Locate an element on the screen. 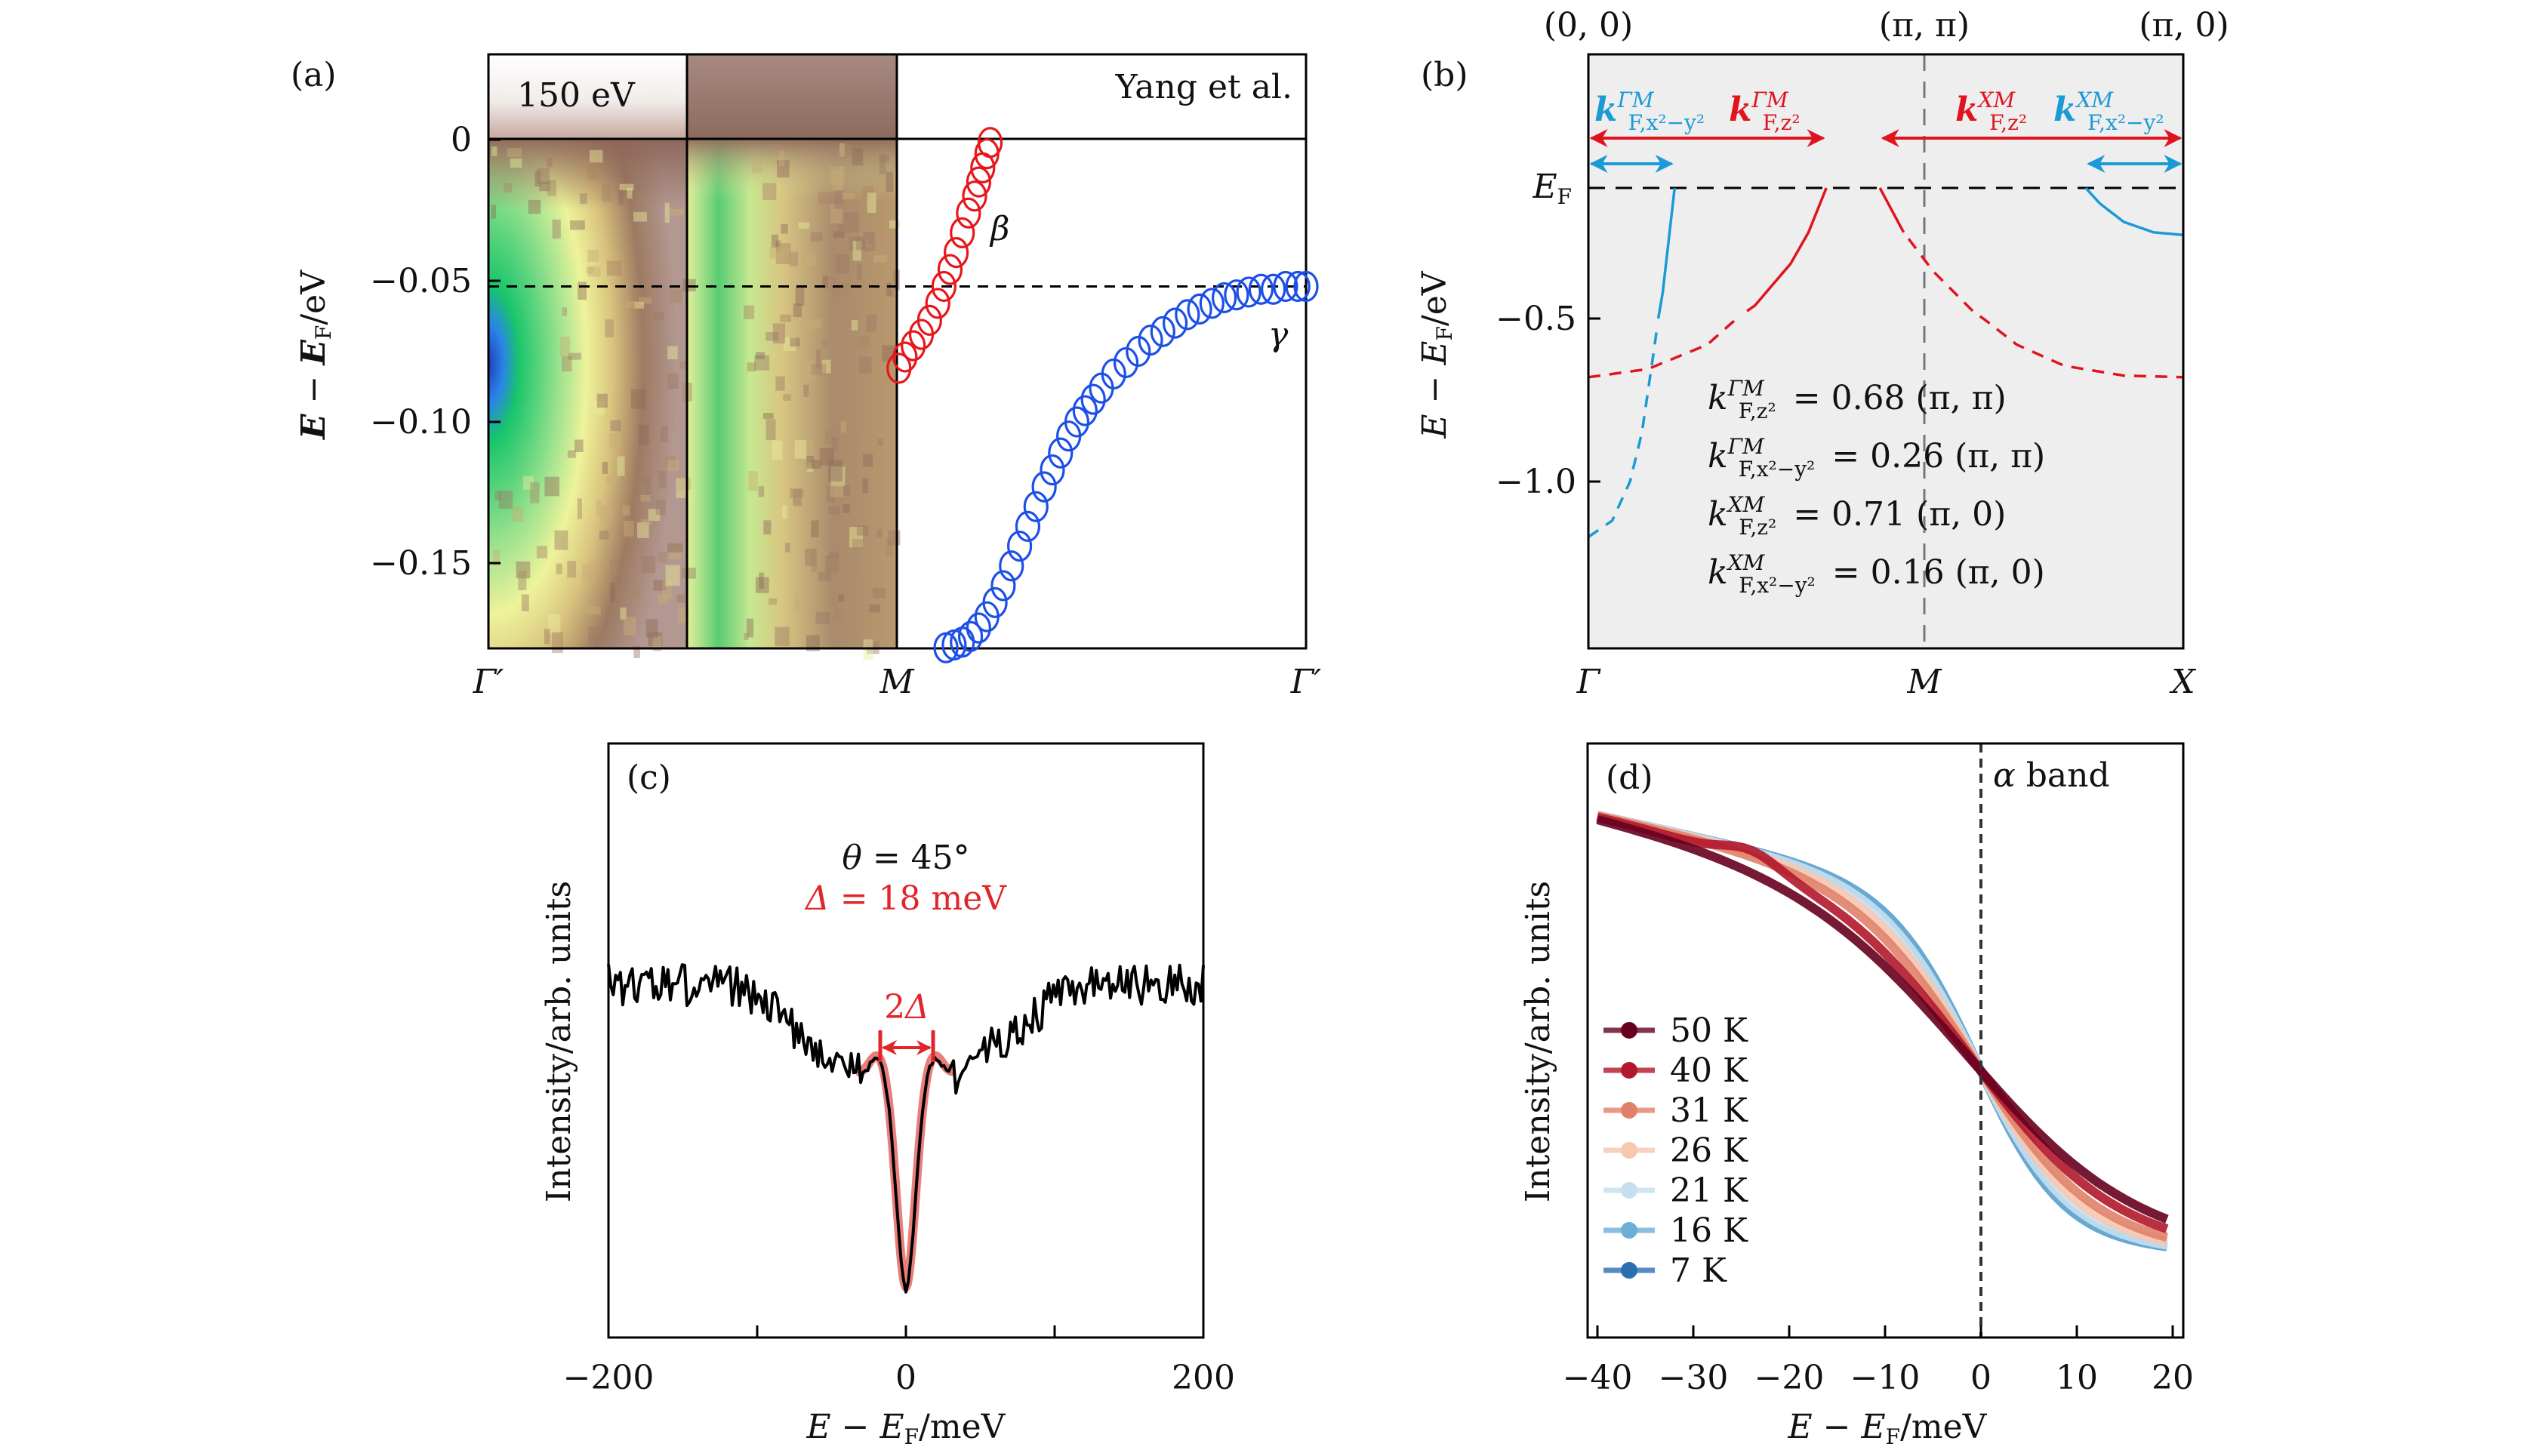  panel-a-xtick-gamma-prime-right: Γ′ is located at coordinates (1306, 682).